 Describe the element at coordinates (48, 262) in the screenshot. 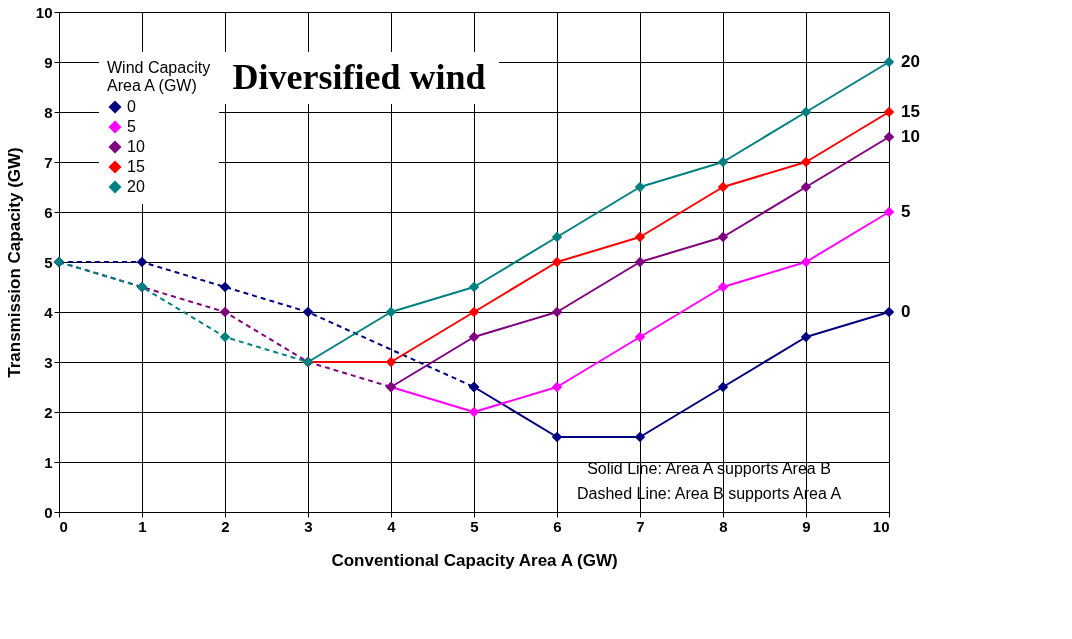

I see `y-tick-label: 5` at that location.